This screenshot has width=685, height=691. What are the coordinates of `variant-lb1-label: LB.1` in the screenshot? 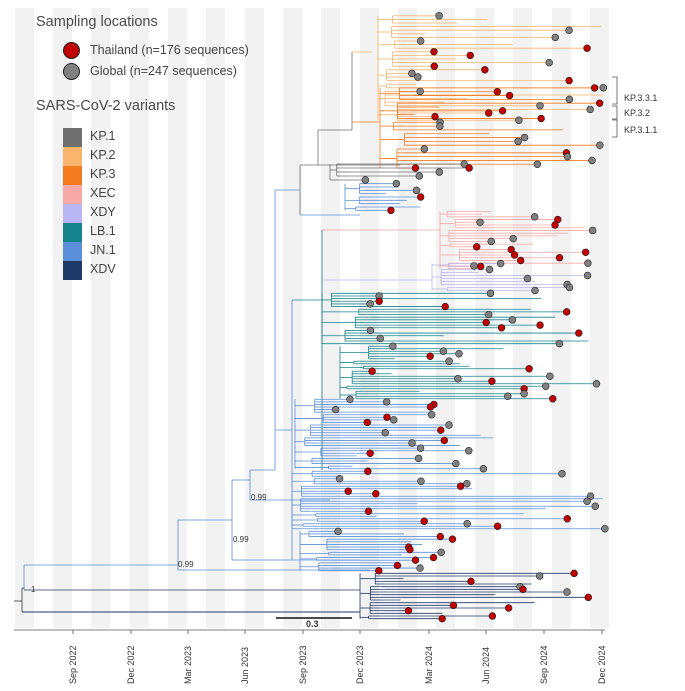 It's located at (103, 231).